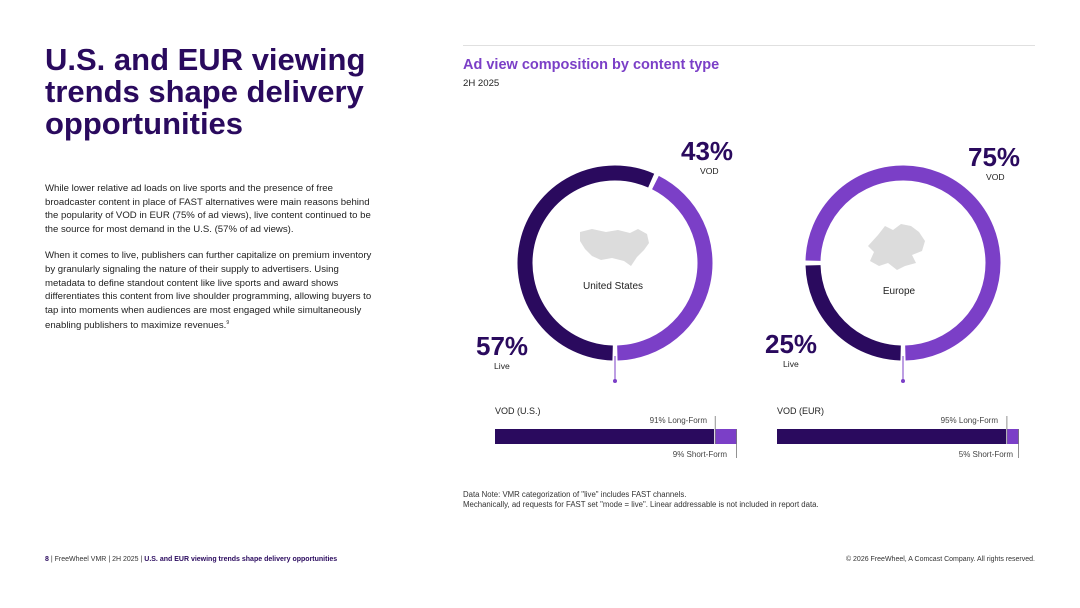 This screenshot has width=1080, height=608. Describe the element at coordinates (853, 312) in the screenshot. I see `eu-live-arc` at that location.